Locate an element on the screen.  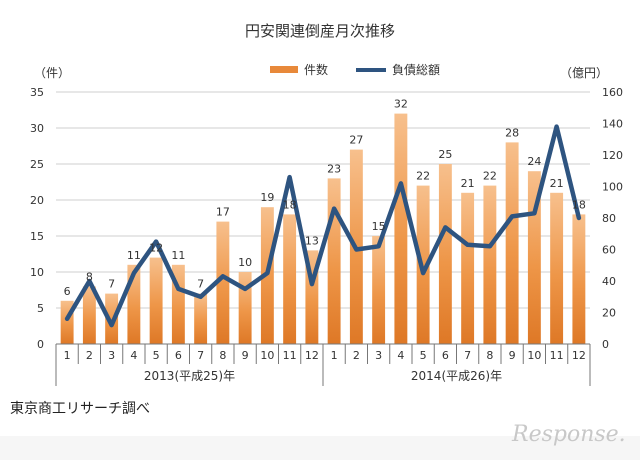
left-tick-label: 15 is located at coordinates (37, 236).